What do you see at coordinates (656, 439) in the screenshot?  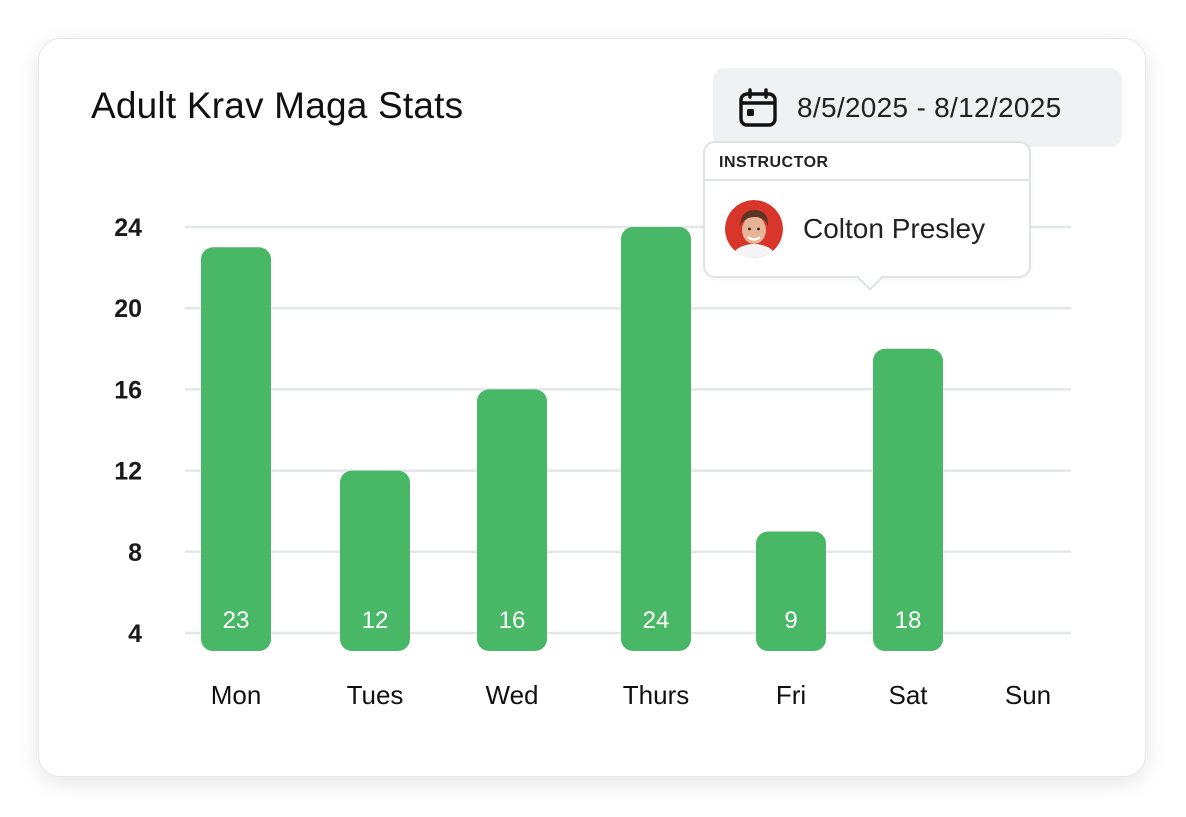 I see `bar-thurs` at bounding box center [656, 439].